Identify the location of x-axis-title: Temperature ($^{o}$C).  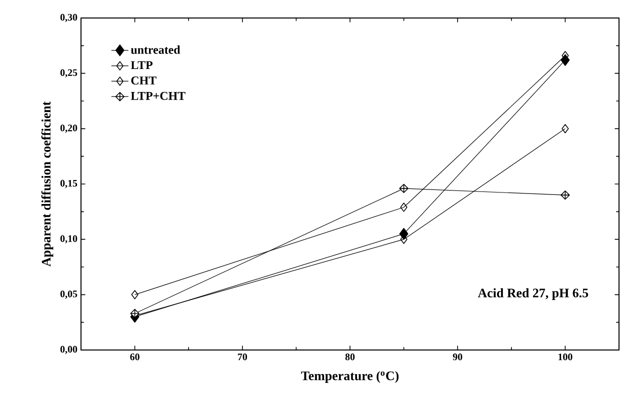
(350, 377).